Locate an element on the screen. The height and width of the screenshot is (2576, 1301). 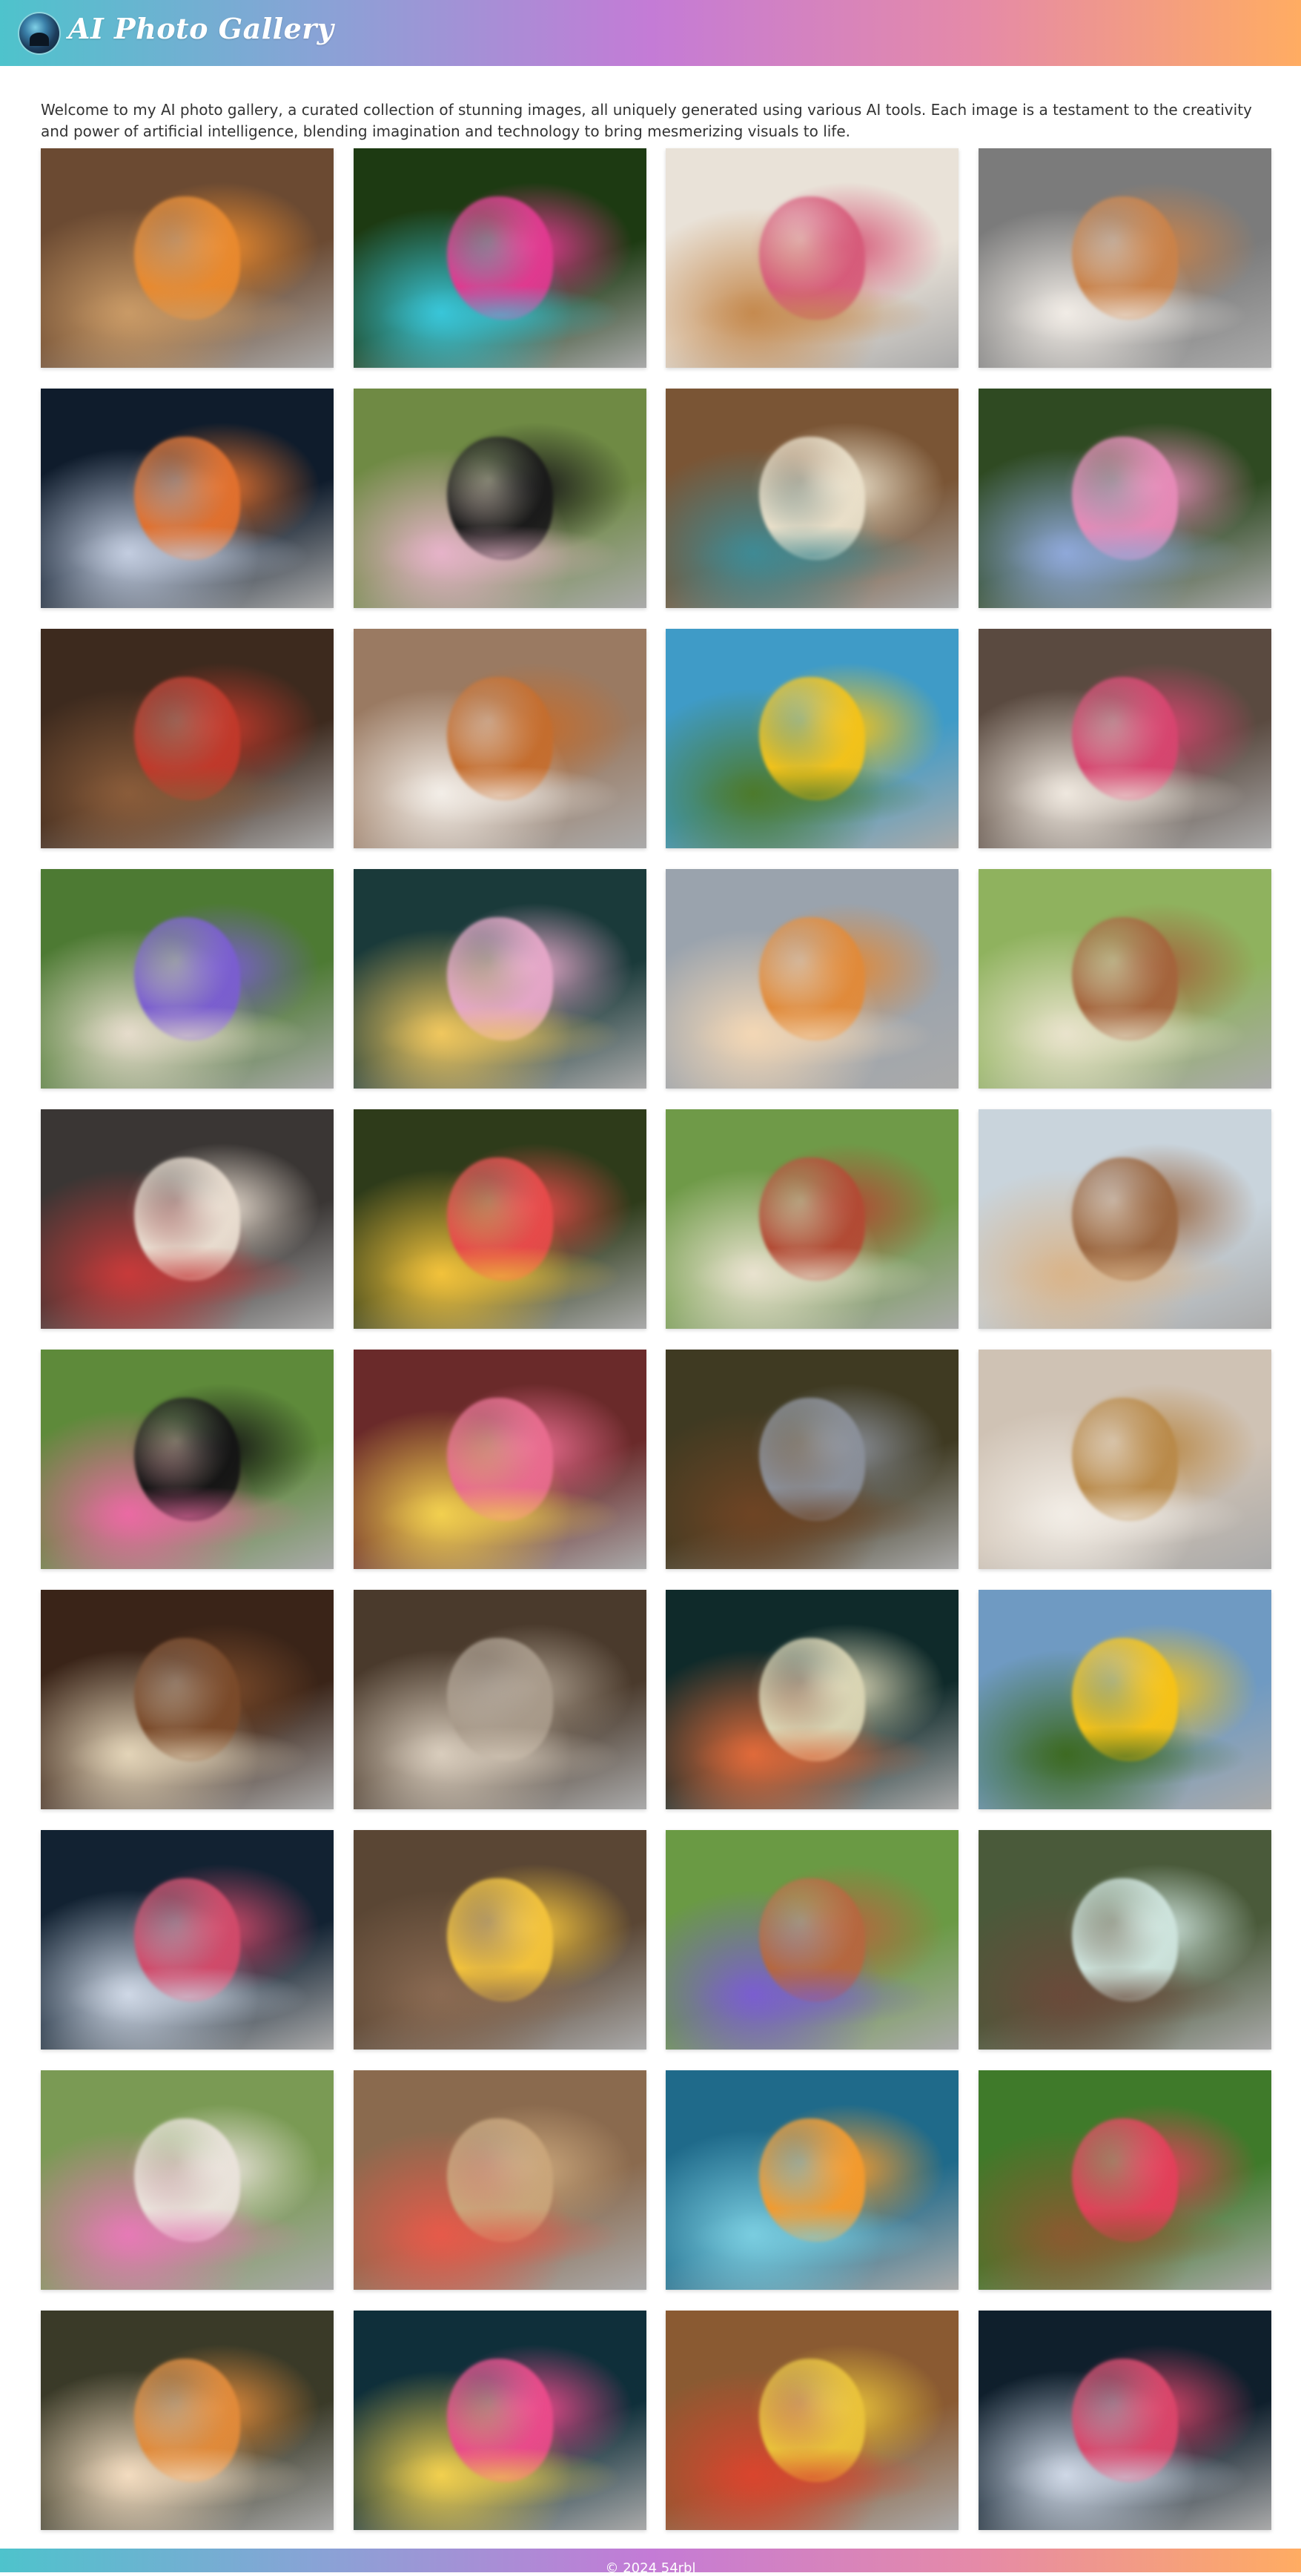
gallery-image-wildflower-meadow is located at coordinates (500, 1219).